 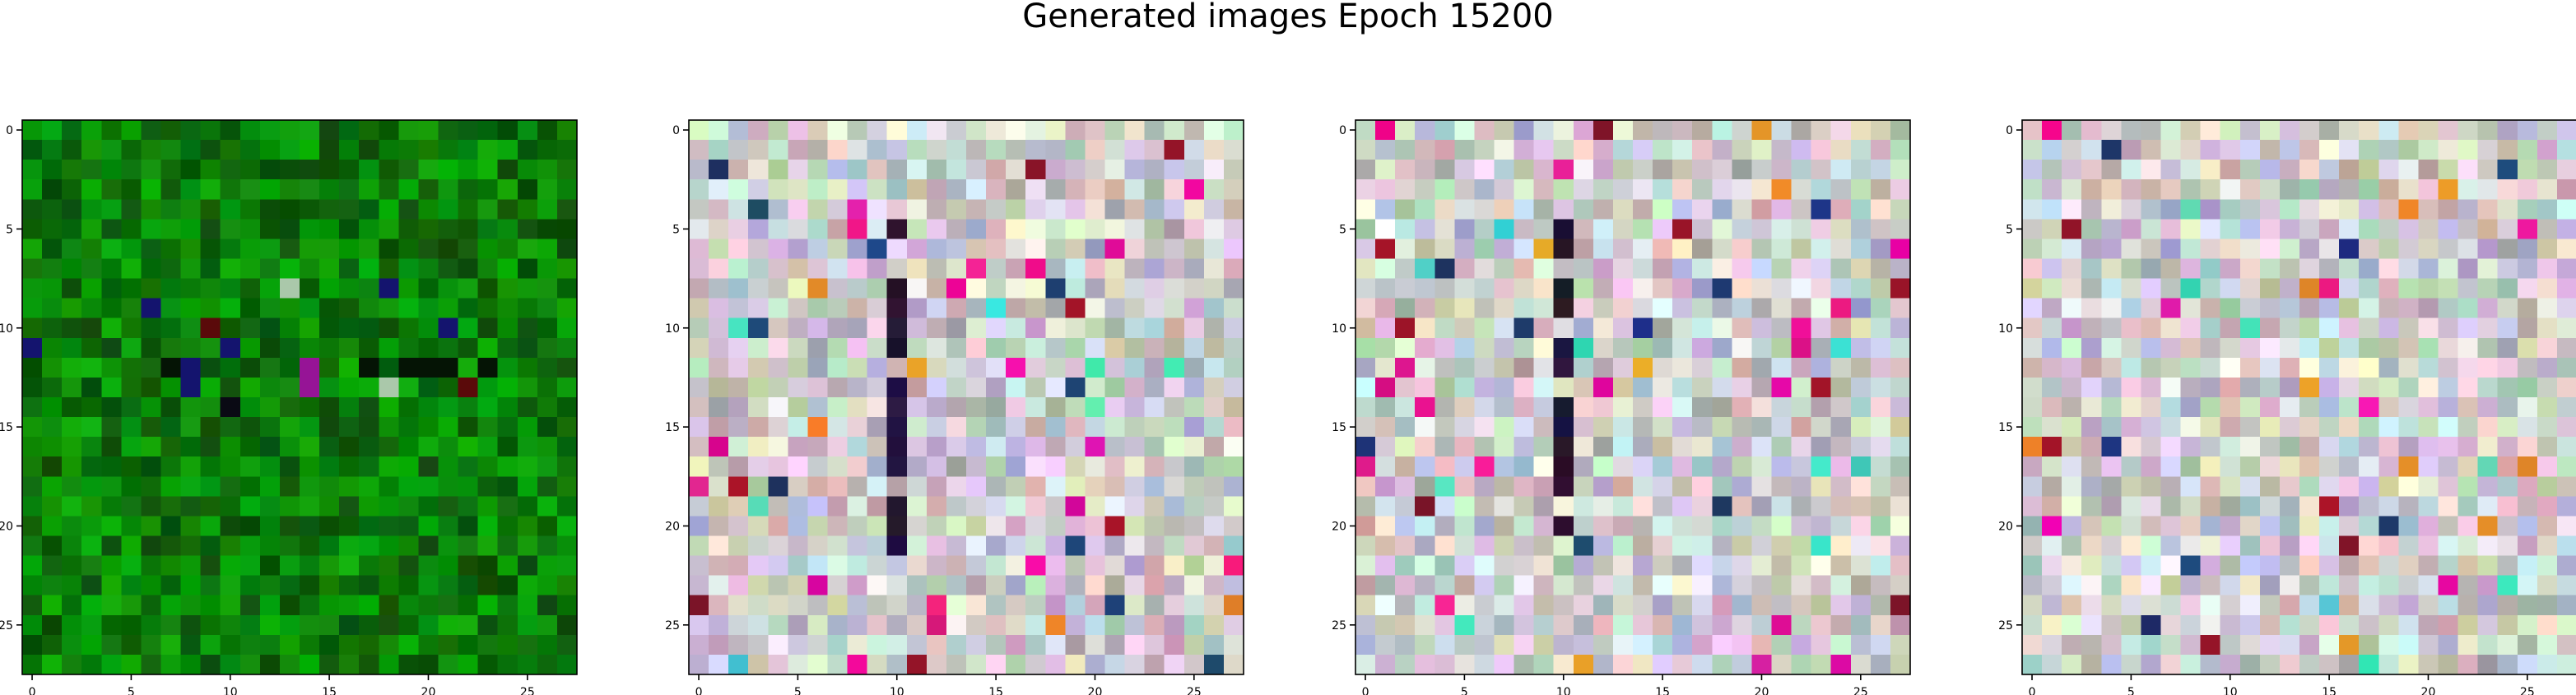 What do you see at coordinates (1464, 690) in the screenshot?
I see `x-tick-label: 5` at bounding box center [1464, 690].